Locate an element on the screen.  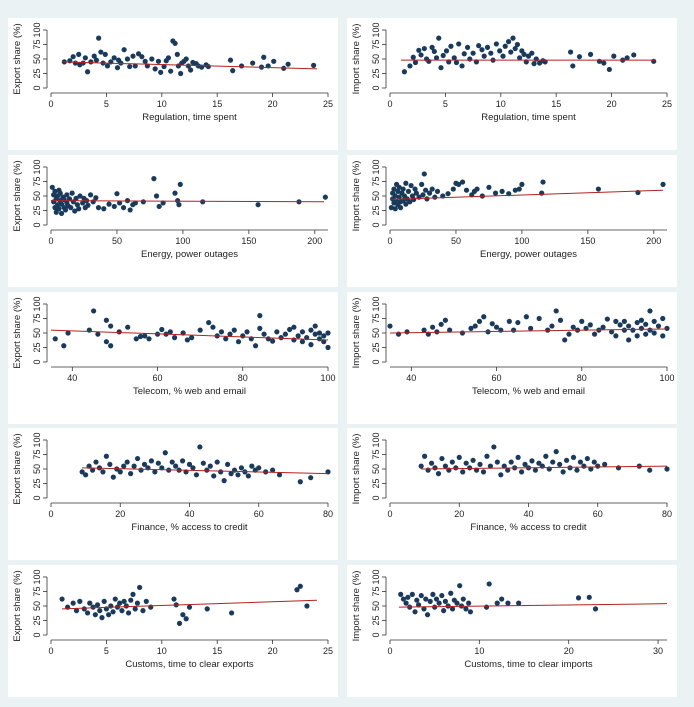
x-tick-label: 15 is located at coordinates (217, 104).